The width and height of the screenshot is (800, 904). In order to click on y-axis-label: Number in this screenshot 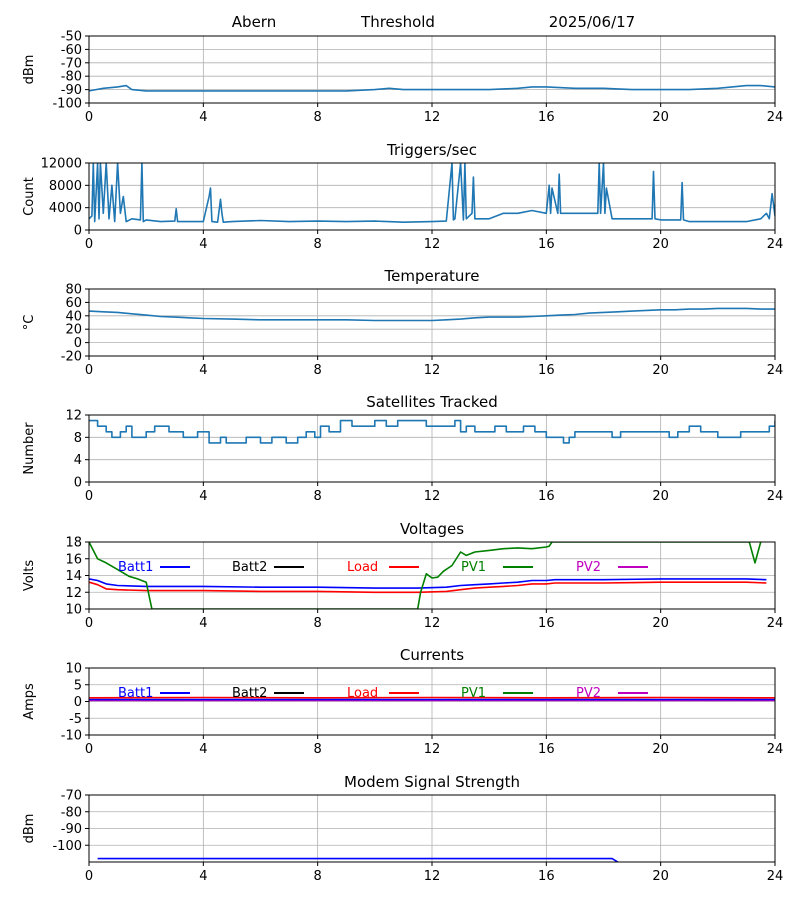, I will do `click(29, 448)`.